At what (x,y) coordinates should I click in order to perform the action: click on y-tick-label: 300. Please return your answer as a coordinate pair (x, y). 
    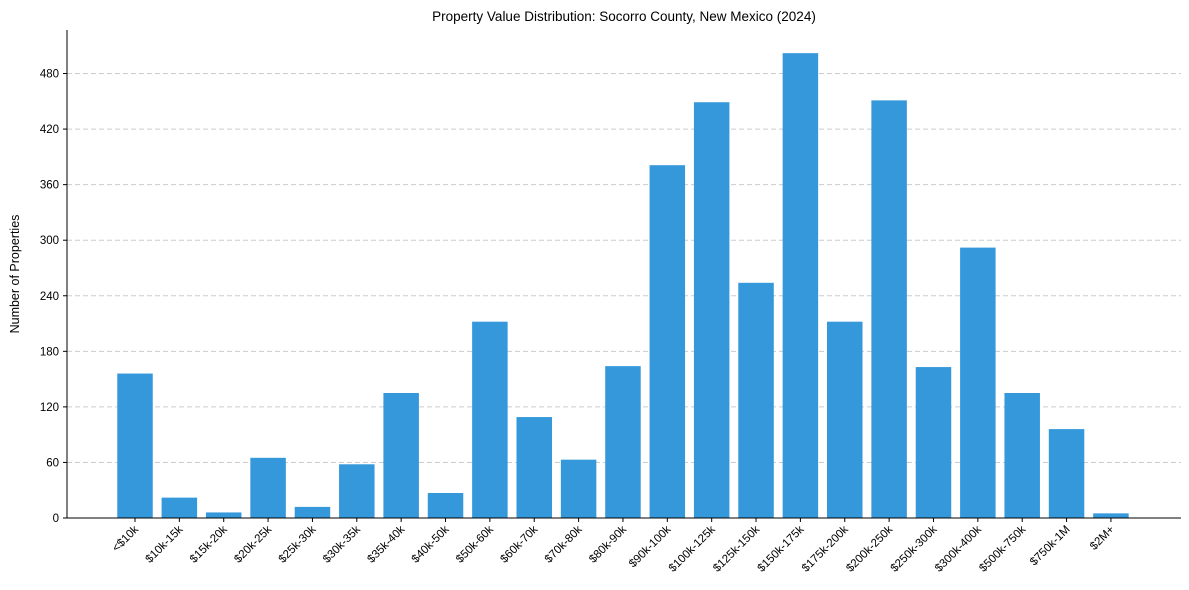
    Looking at the image, I should click on (49, 241).